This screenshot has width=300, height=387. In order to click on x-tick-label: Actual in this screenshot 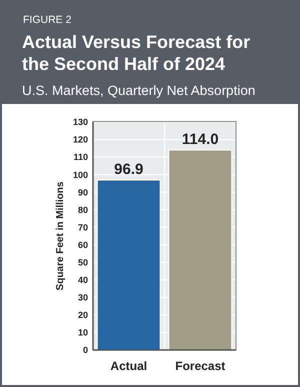, I will do `click(129, 366)`.